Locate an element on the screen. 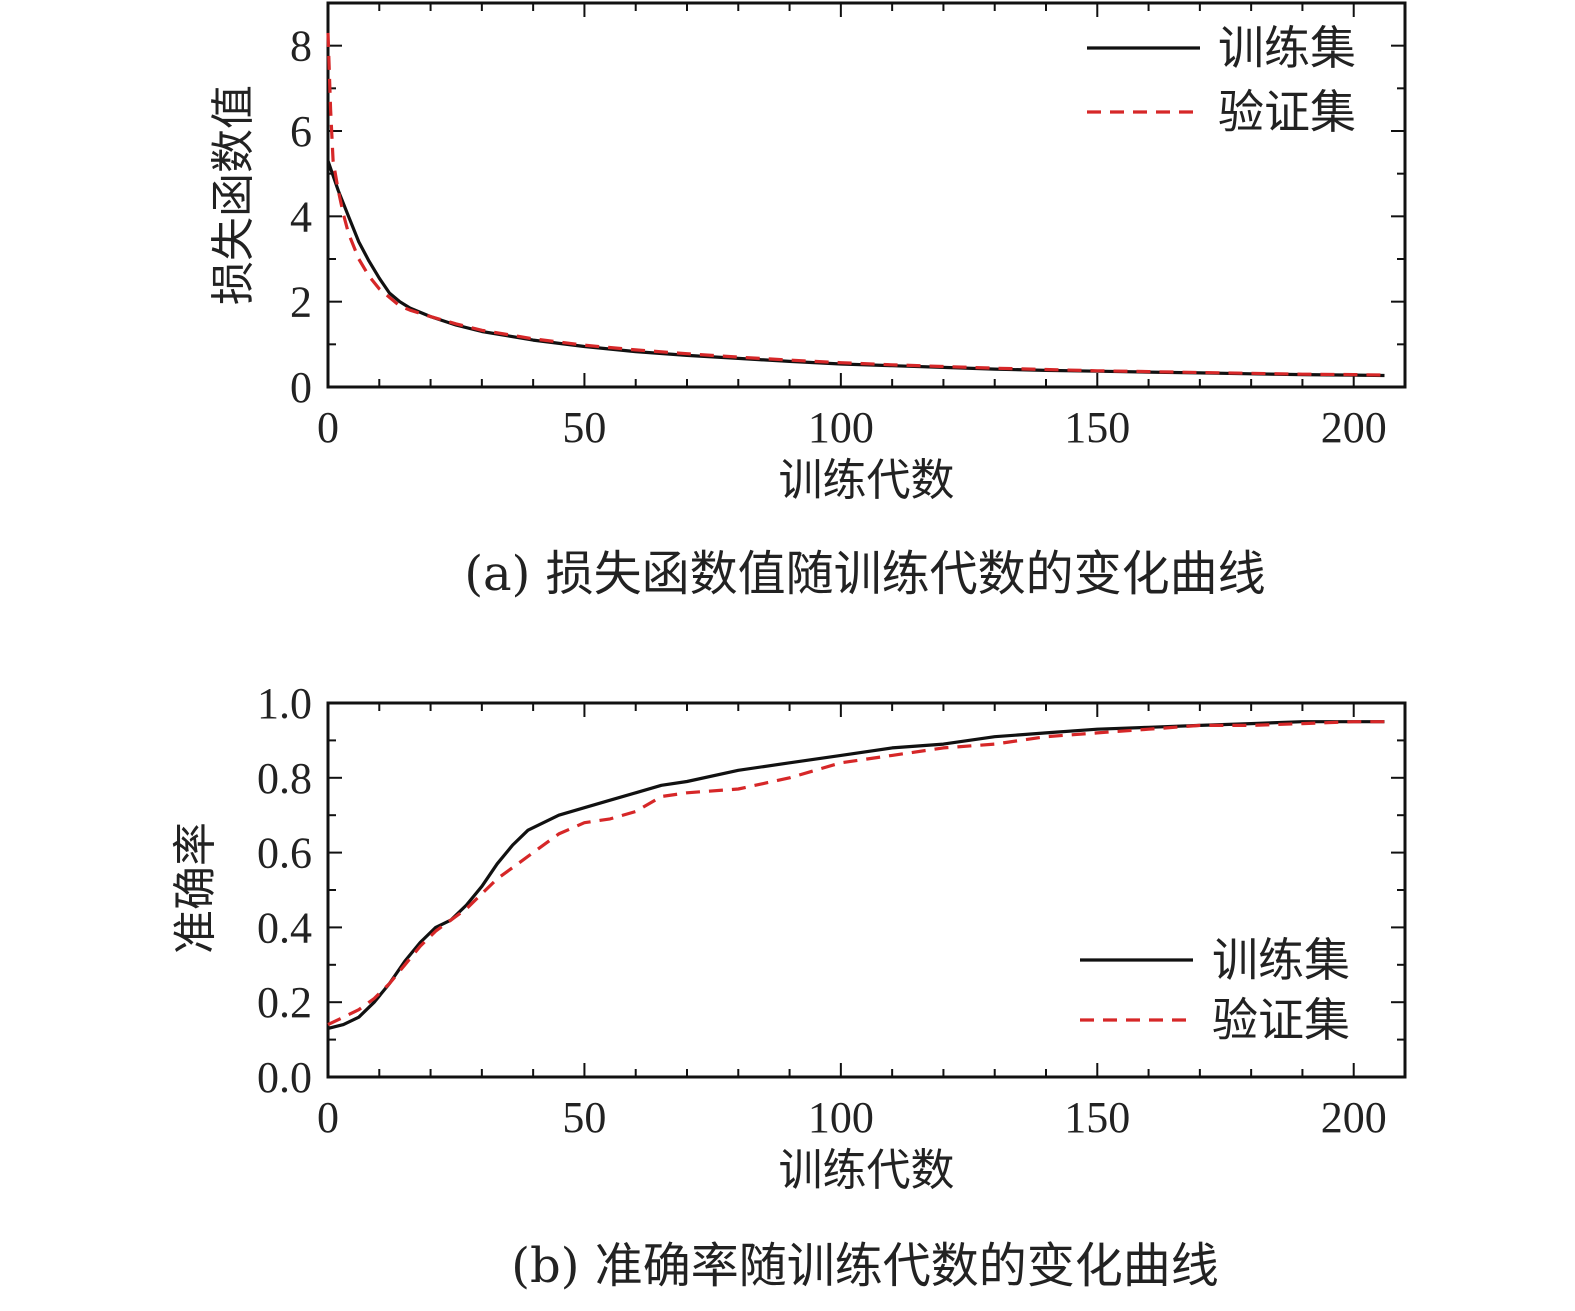  loss-x-tick-label: 200 is located at coordinates (1354, 427).